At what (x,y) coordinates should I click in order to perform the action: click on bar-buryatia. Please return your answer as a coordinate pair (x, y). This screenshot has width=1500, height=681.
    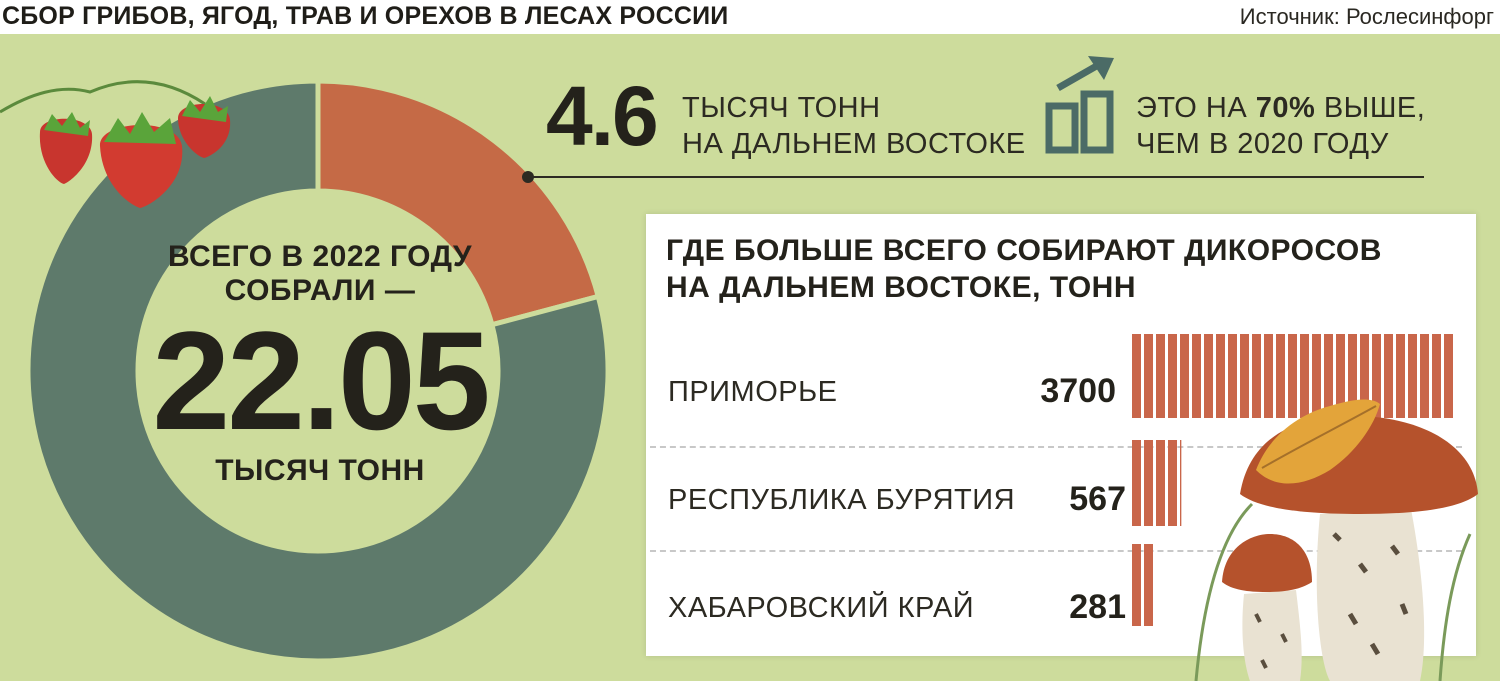
    Looking at the image, I should click on (1157, 483).